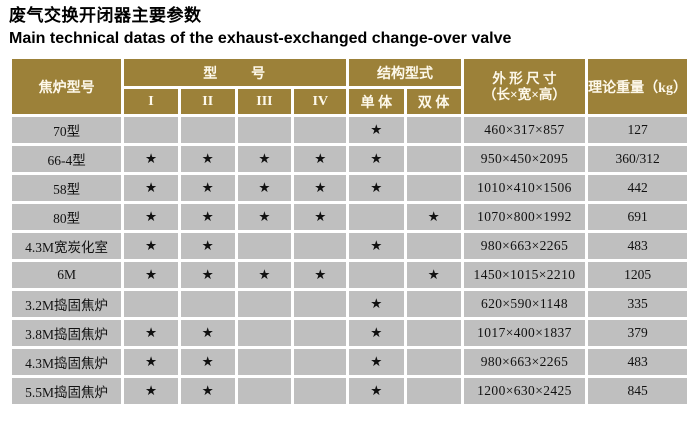 The image size is (699, 431). What do you see at coordinates (264, 101) in the screenshot?
I see `header-type-iii: III` at bounding box center [264, 101].